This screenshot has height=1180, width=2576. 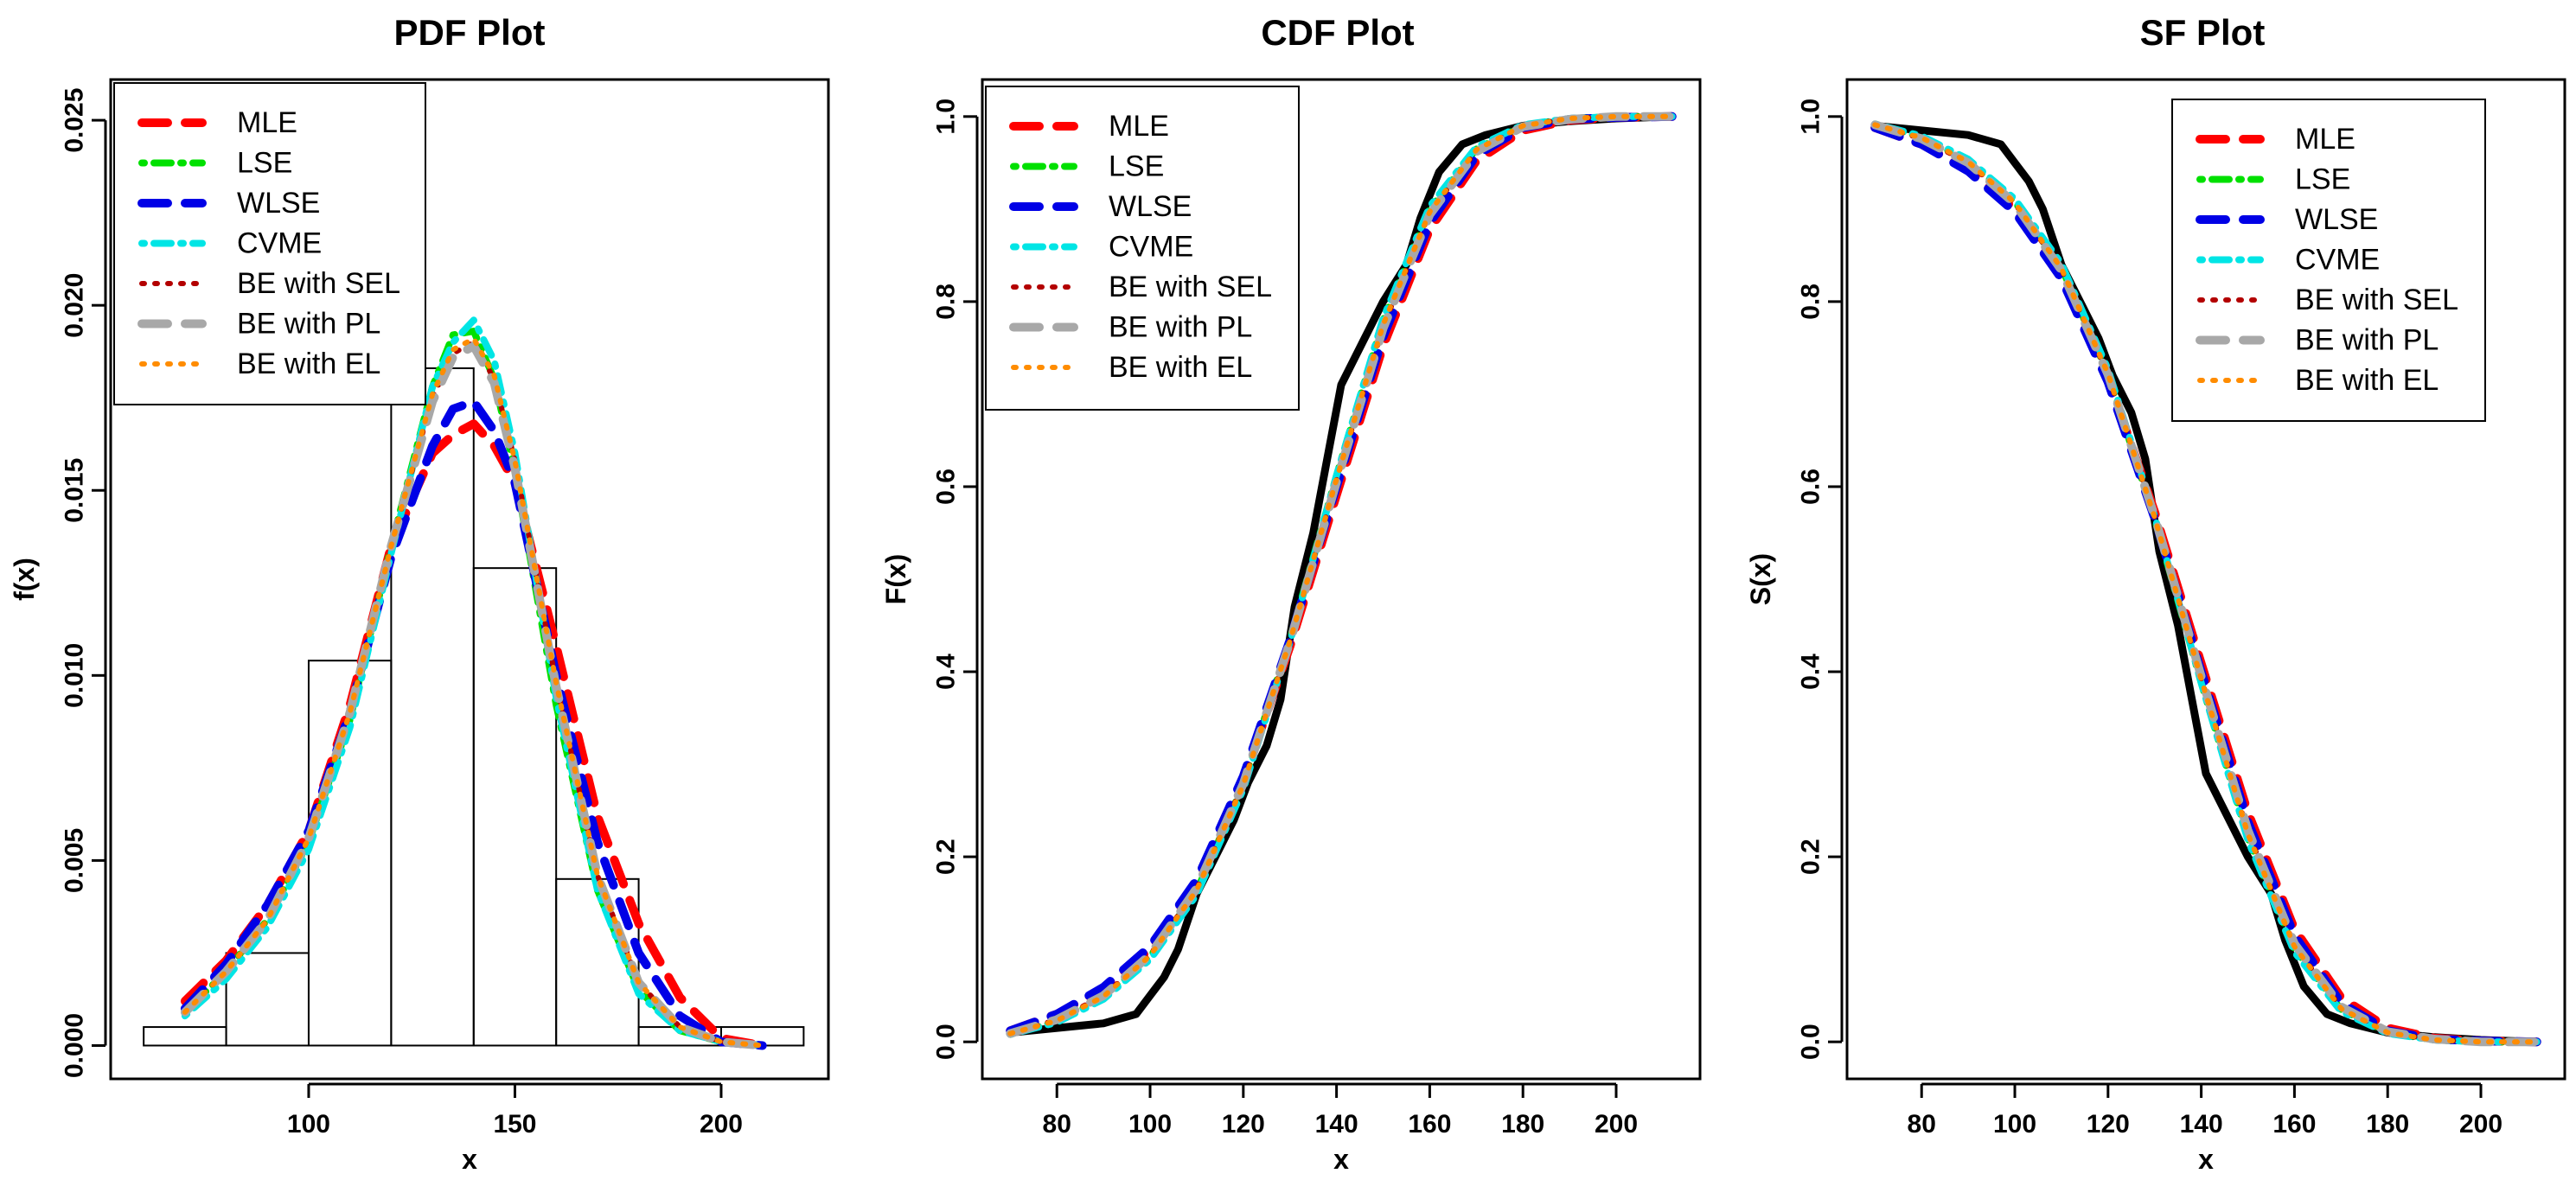 What do you see at coordinates (1811, 857) in the screenshot?
I see `sf-y-tick-label: 0.2` at bounding box center [1811, 857].